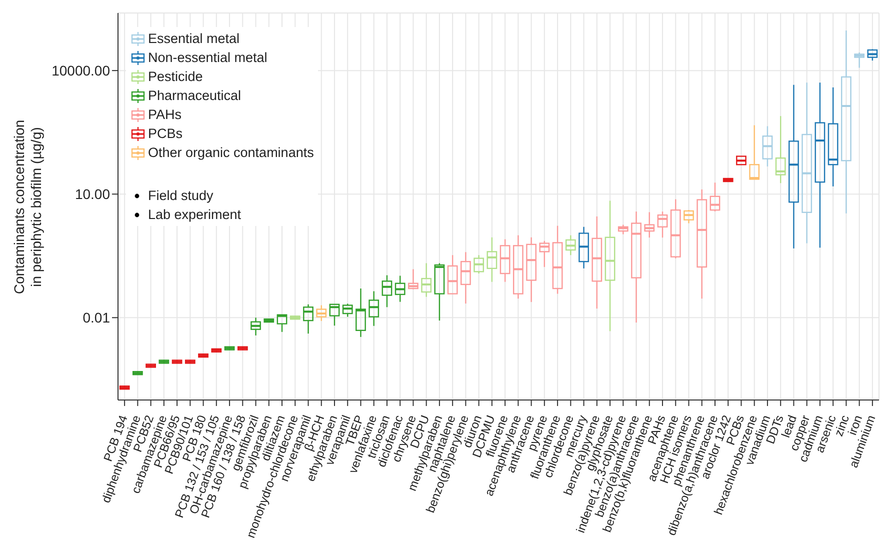 This screenshot has width=893, height=559. What do you see at coordinates (208, 57) in the screenshot?
I see `legend-label: Non-essential metal` at bounding box center [208, 57].